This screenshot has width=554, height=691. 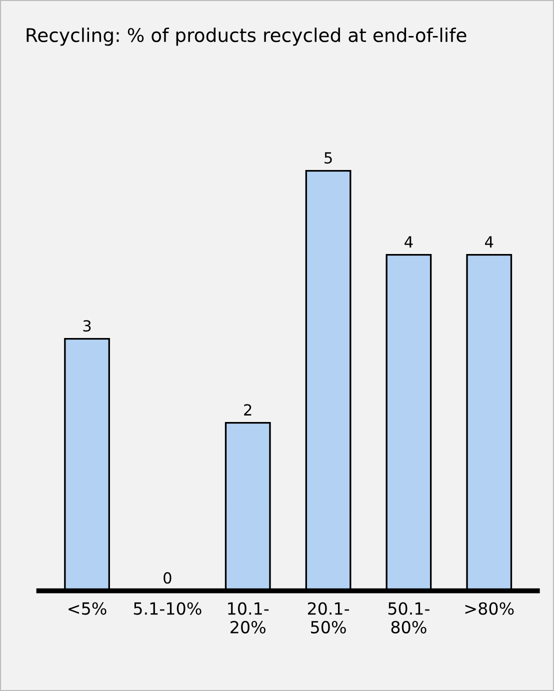 I want to click on data-label: 0, so click(x=168, y=578).